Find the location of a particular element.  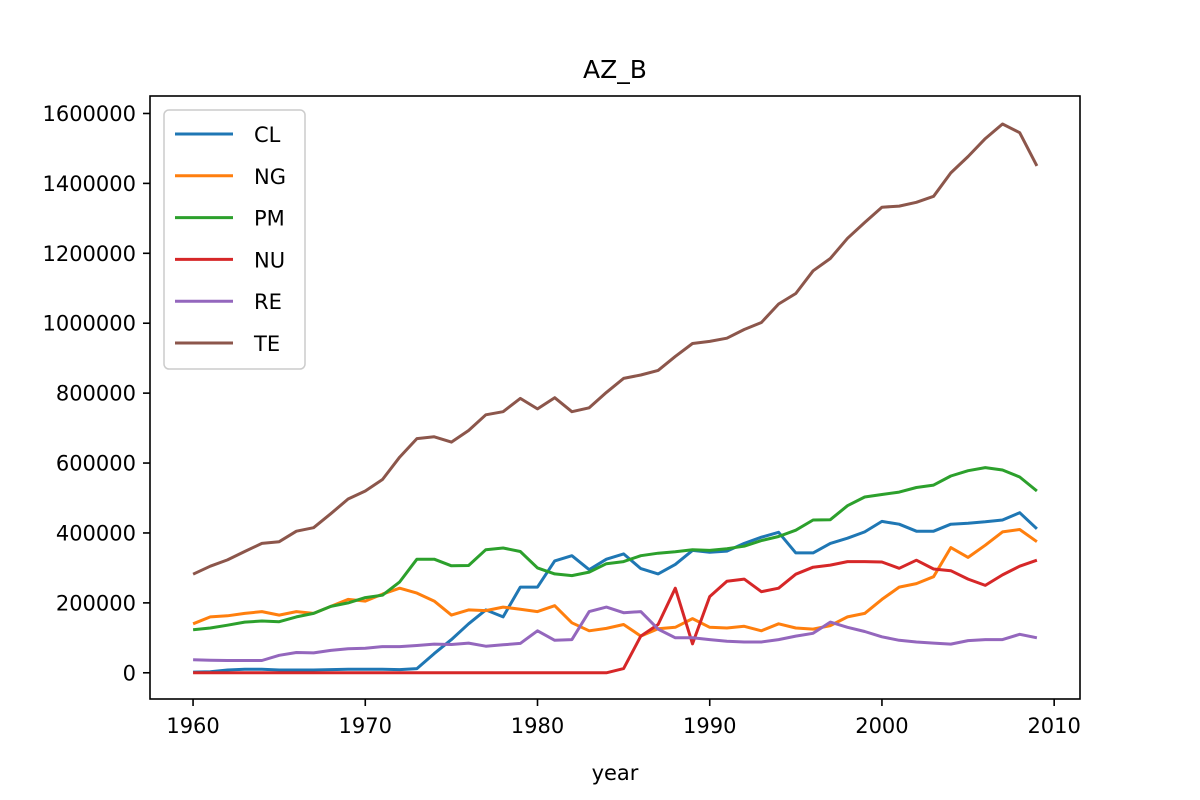

y-tick-label: 400000 is located at coordinates (96, 533).